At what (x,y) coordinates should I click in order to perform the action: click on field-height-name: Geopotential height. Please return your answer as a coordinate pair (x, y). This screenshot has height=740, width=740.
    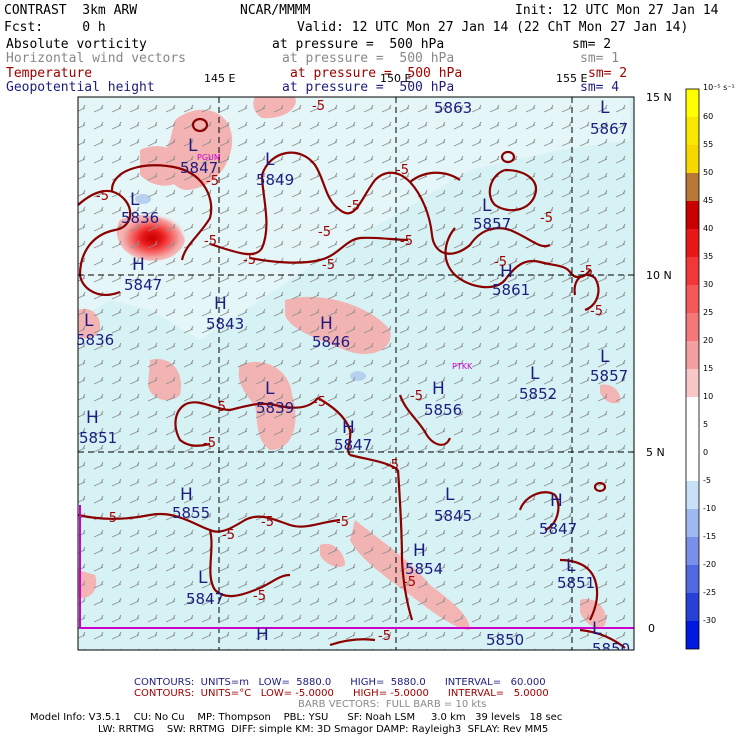
    Looking at the image, I should click on (80, 87).